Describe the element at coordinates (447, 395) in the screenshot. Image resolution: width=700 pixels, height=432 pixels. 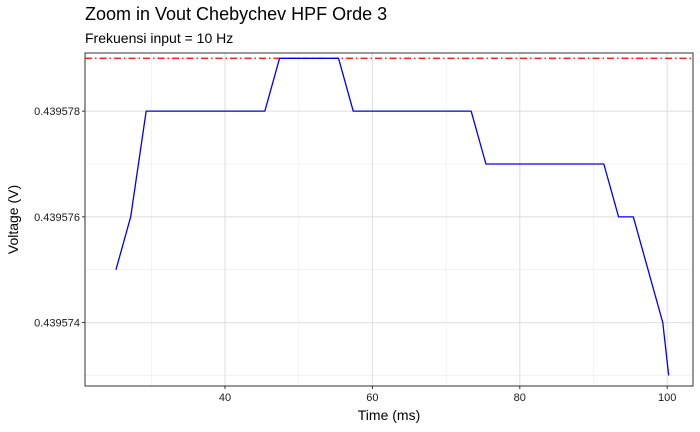
I see `x-axis-ticks: 40 60 80 100` at that location.